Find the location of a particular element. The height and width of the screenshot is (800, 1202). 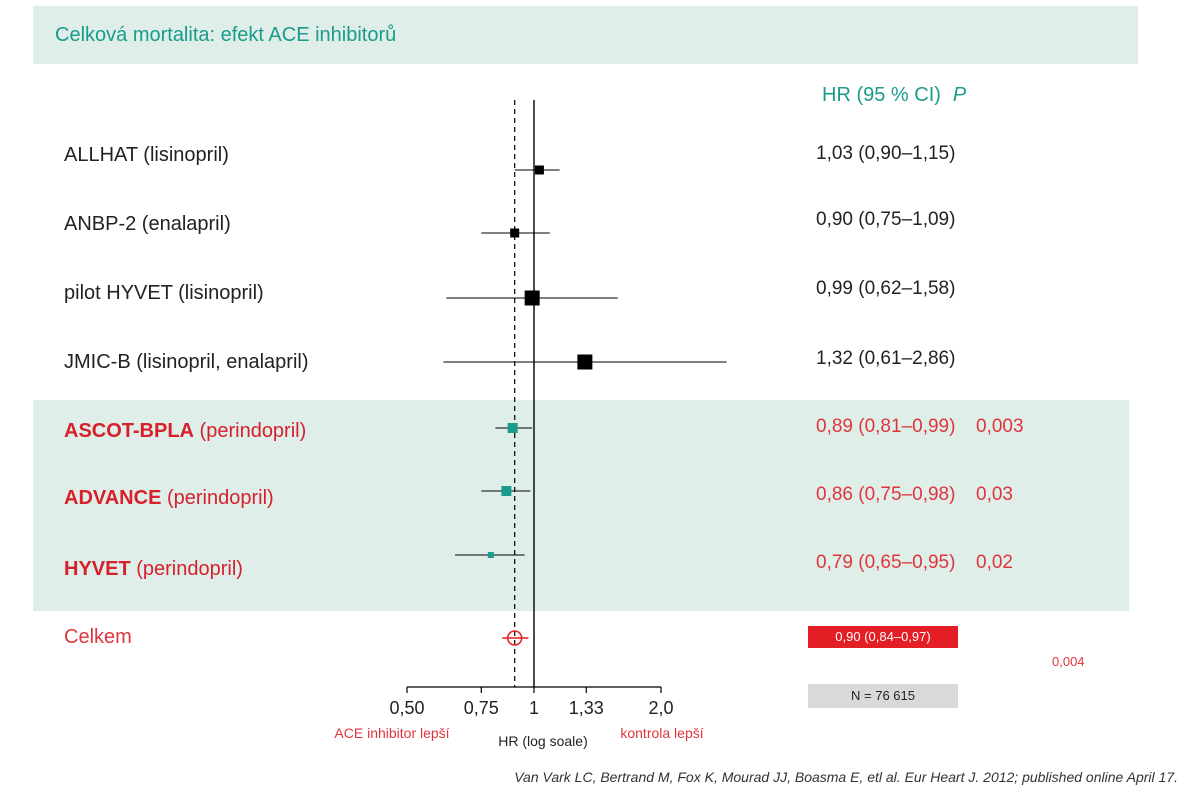

x-tick-label-1: 0,75 is located at coordinates (481, 708).